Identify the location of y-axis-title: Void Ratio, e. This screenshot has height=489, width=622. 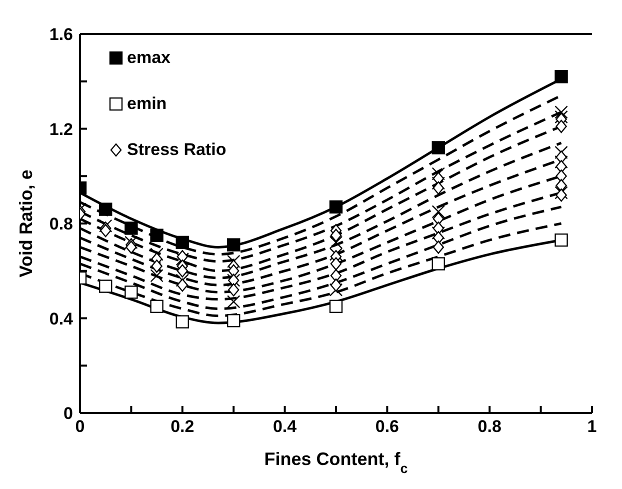
(26, 224).